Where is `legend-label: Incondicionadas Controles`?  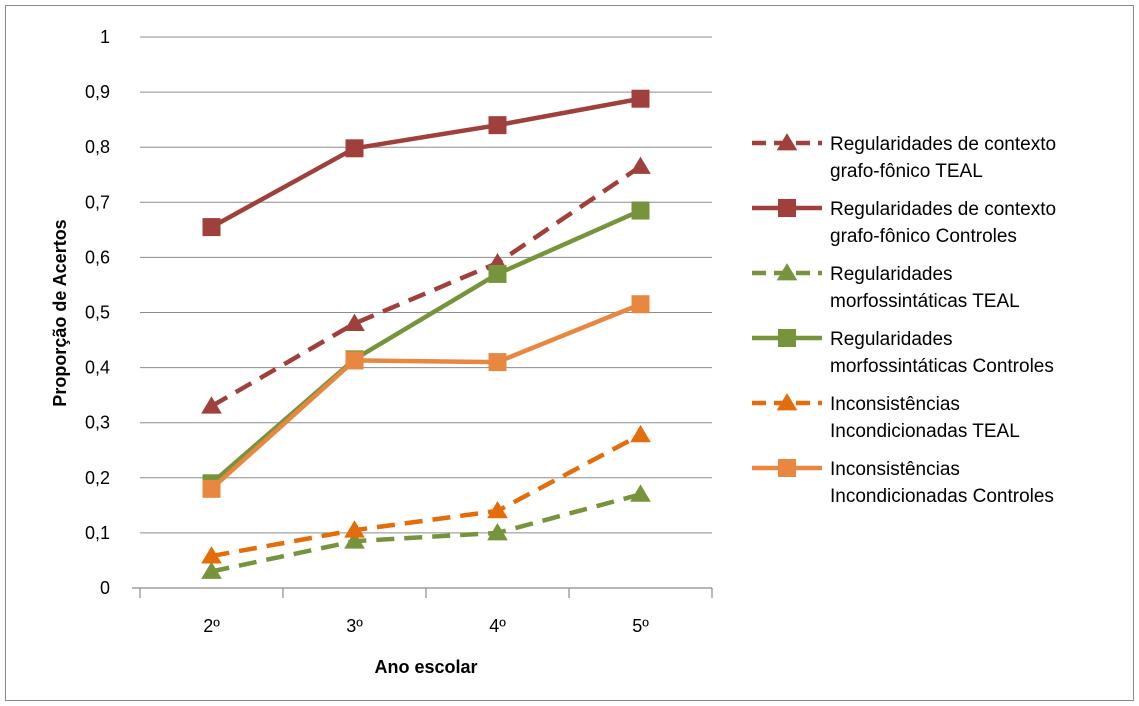
legend-label: Incondicionadas Controles is located at coordinates (942, 496).